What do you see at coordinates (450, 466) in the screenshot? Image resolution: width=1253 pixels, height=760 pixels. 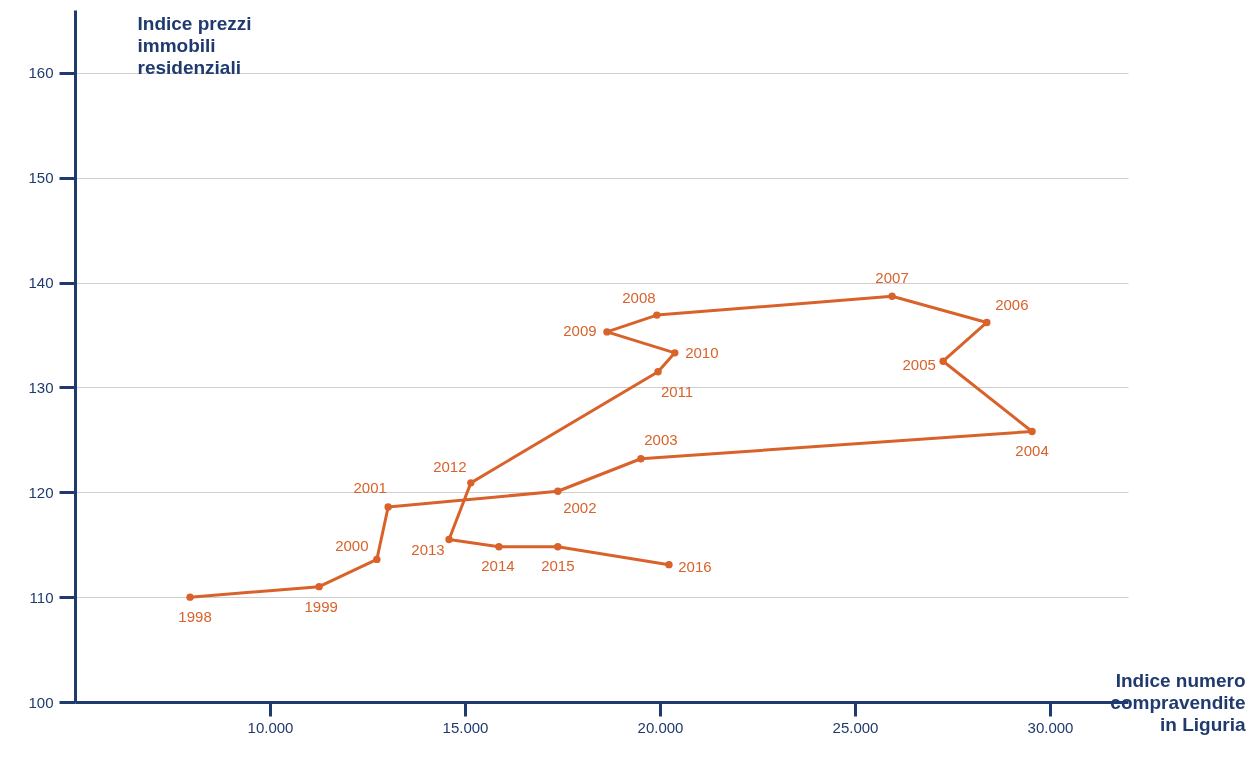 I see `annotation: 2012` at bounding box center [450, 466].